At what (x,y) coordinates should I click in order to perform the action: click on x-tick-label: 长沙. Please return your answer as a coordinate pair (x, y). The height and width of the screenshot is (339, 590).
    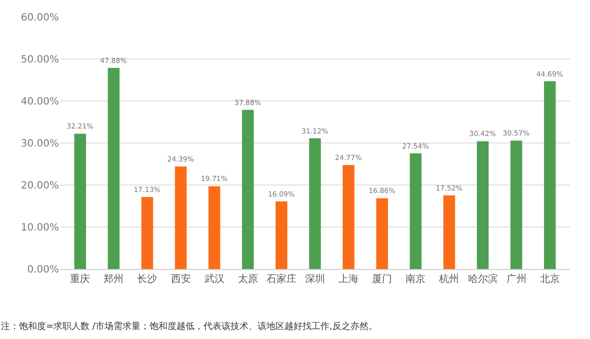
    Looking at the image, I should click on (147, 279).